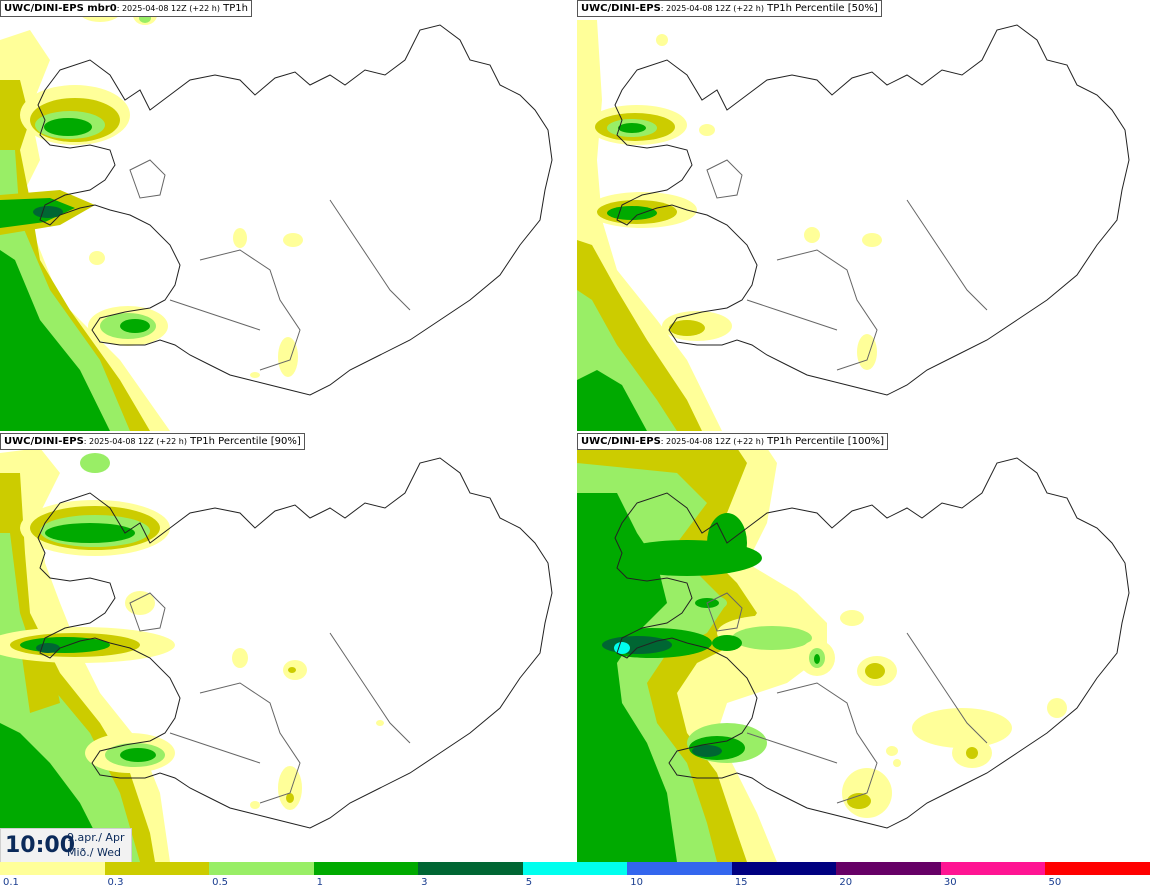 This screenshot has height=891, width=1150. What do you see at coordinates (243, 441) in the screenshot?
I see `panel-field-label: TP1h Percentile [90%]` at bounding box center [243, 441].